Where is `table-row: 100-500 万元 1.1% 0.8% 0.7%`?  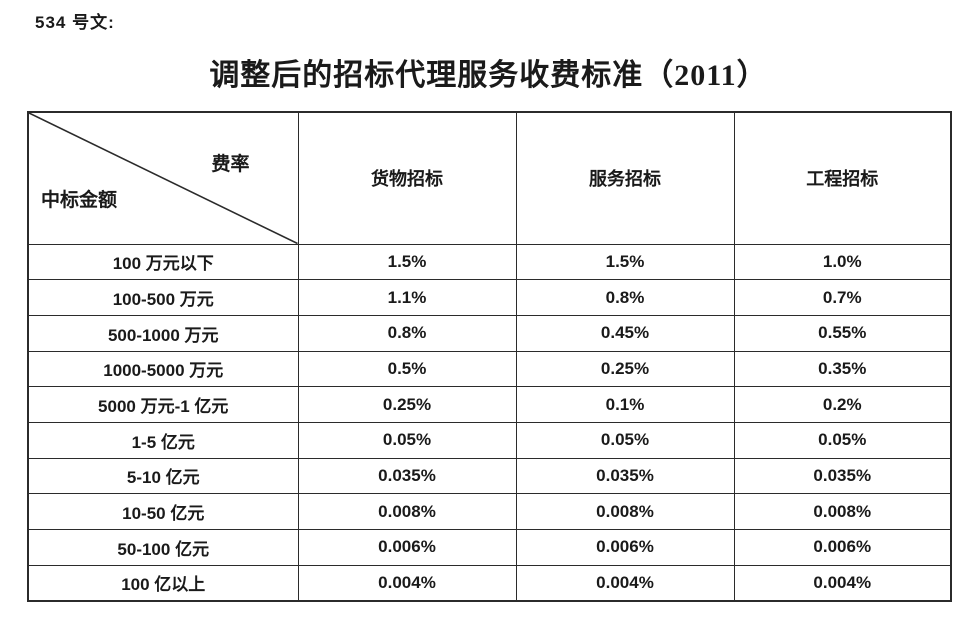
table-row: 100-500 万元 1.1% 0.8% 0.7% is located at coordinates (489, 297).